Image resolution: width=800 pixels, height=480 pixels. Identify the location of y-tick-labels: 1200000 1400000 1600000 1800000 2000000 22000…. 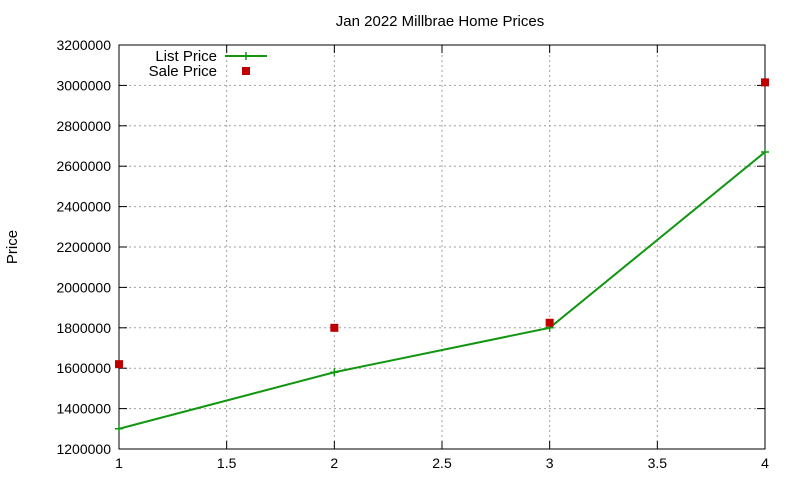
(83, 247).